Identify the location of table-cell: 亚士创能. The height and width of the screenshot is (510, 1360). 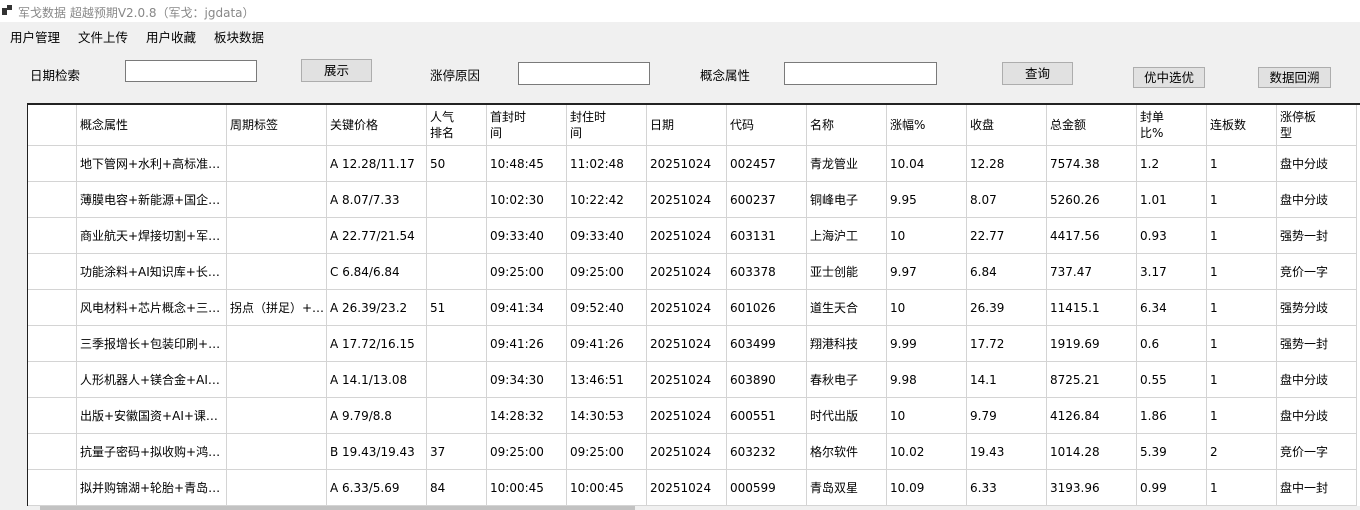
(847, 272).